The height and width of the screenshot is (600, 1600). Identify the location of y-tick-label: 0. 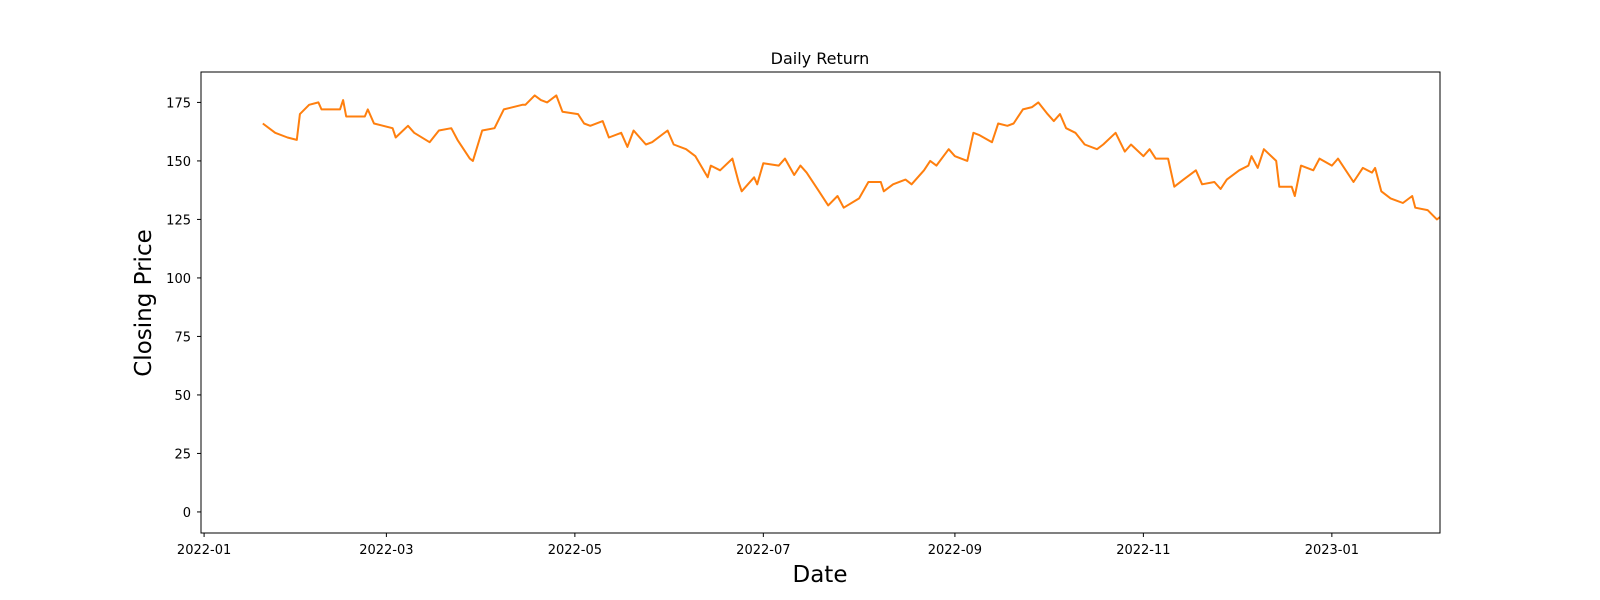
(187, 513).